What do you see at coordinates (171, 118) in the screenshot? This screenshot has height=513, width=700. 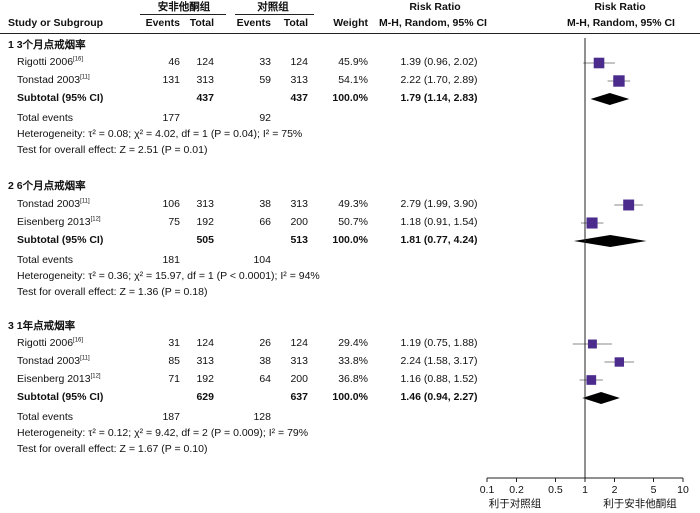 I see `total-events-treatment: 177` at bounding box center [171, 118].